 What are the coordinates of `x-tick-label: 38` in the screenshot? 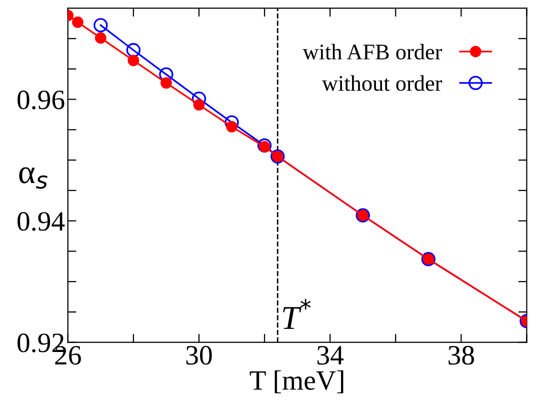 It's located at (461, 355).